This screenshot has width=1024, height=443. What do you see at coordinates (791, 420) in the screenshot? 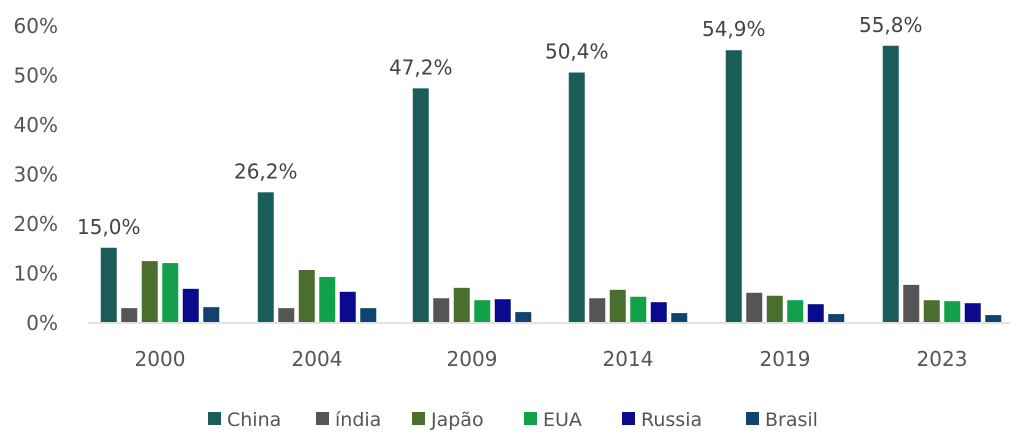
I see `legend-label: Brasil` at bounding box center [791, 420].